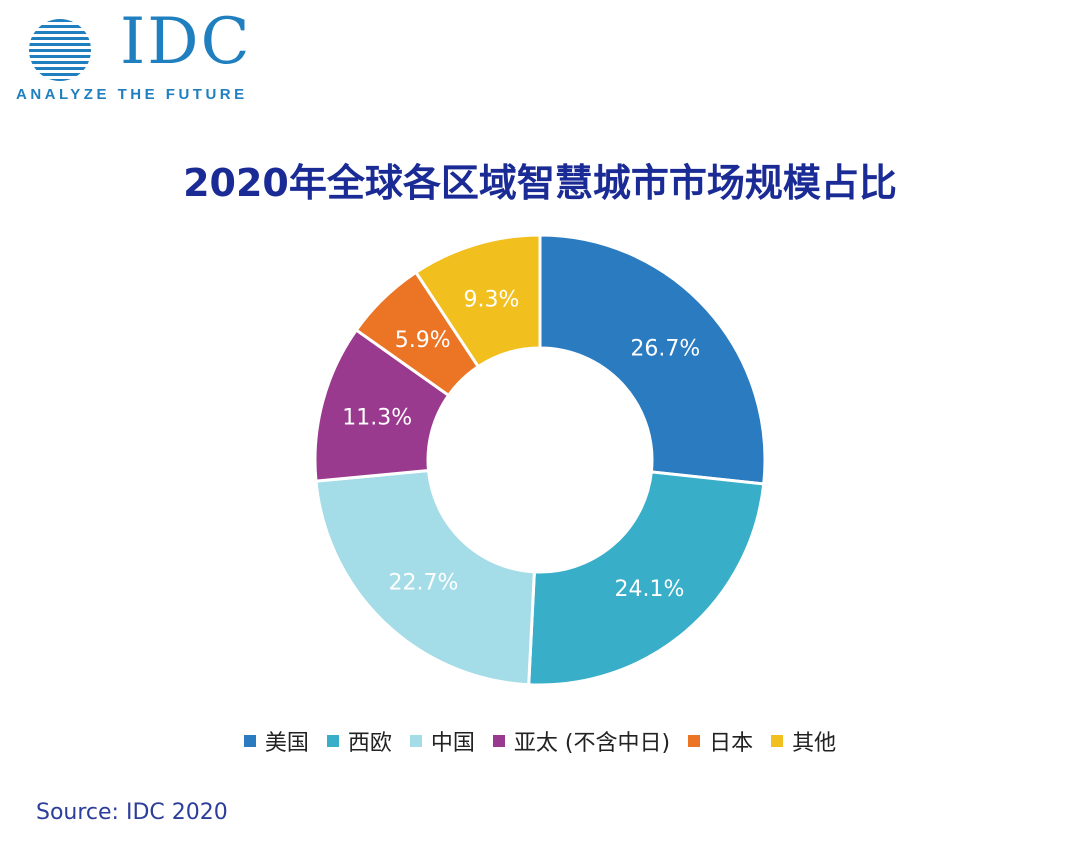 The width and height of the screenshot is (1080, 843). I want to click on legend-item-1: 西欧, so click(359, 741).